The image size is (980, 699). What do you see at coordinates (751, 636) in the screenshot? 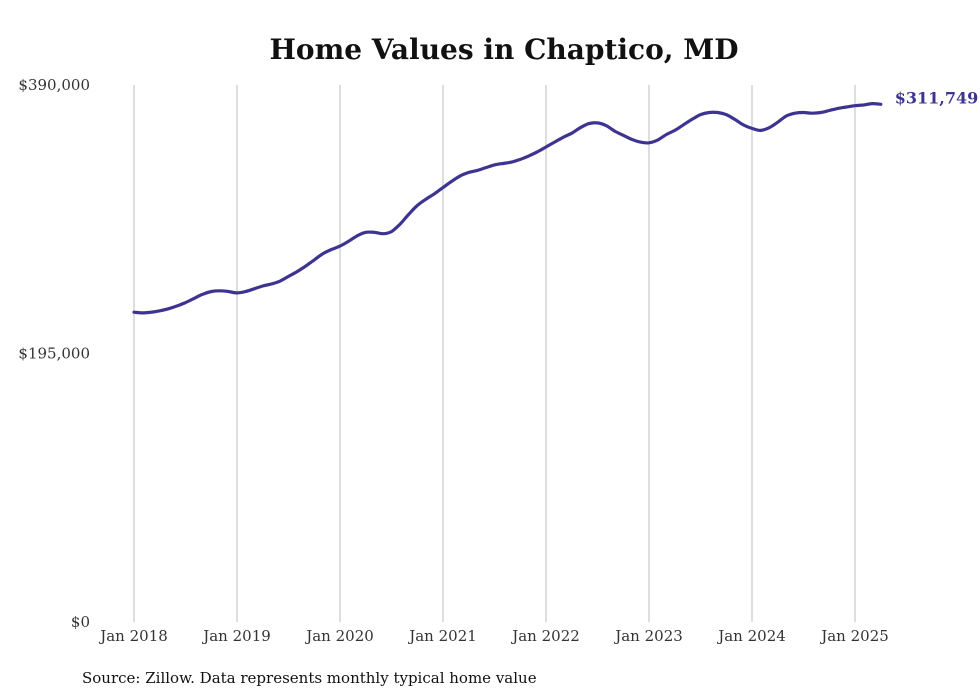
I see `x-tick-label: Jan 2024` at bounding box center [751, 636].